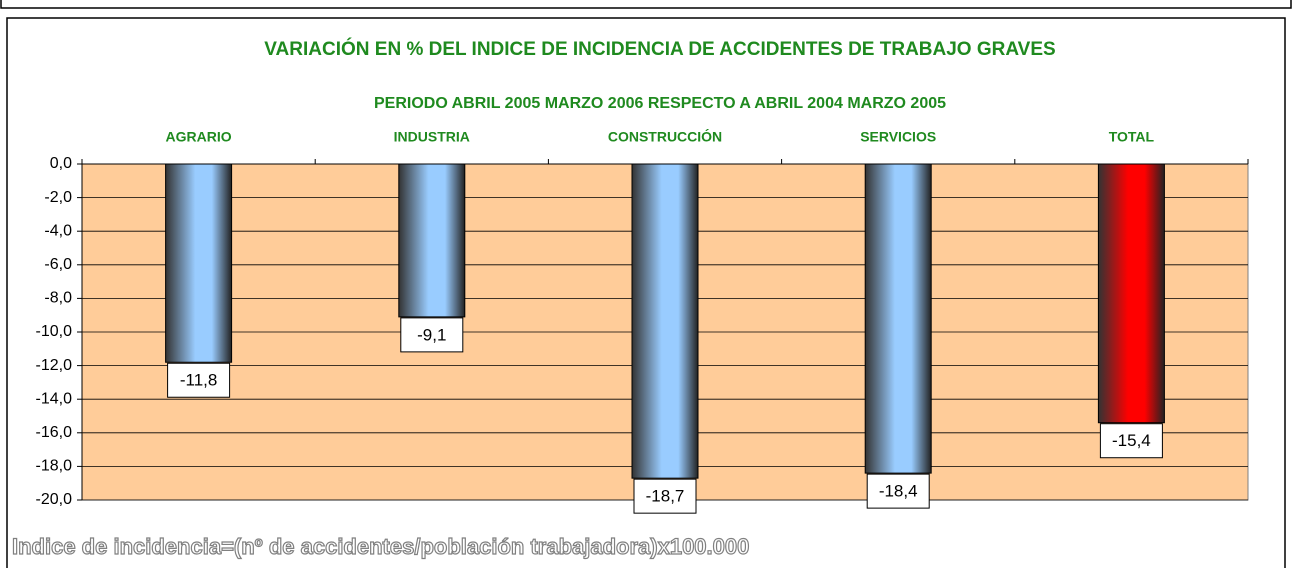  What do you see at coordinates (54, 466) in the screenshot?
I see `y-tick-label: -18,0` at bounding box center [54, 466].